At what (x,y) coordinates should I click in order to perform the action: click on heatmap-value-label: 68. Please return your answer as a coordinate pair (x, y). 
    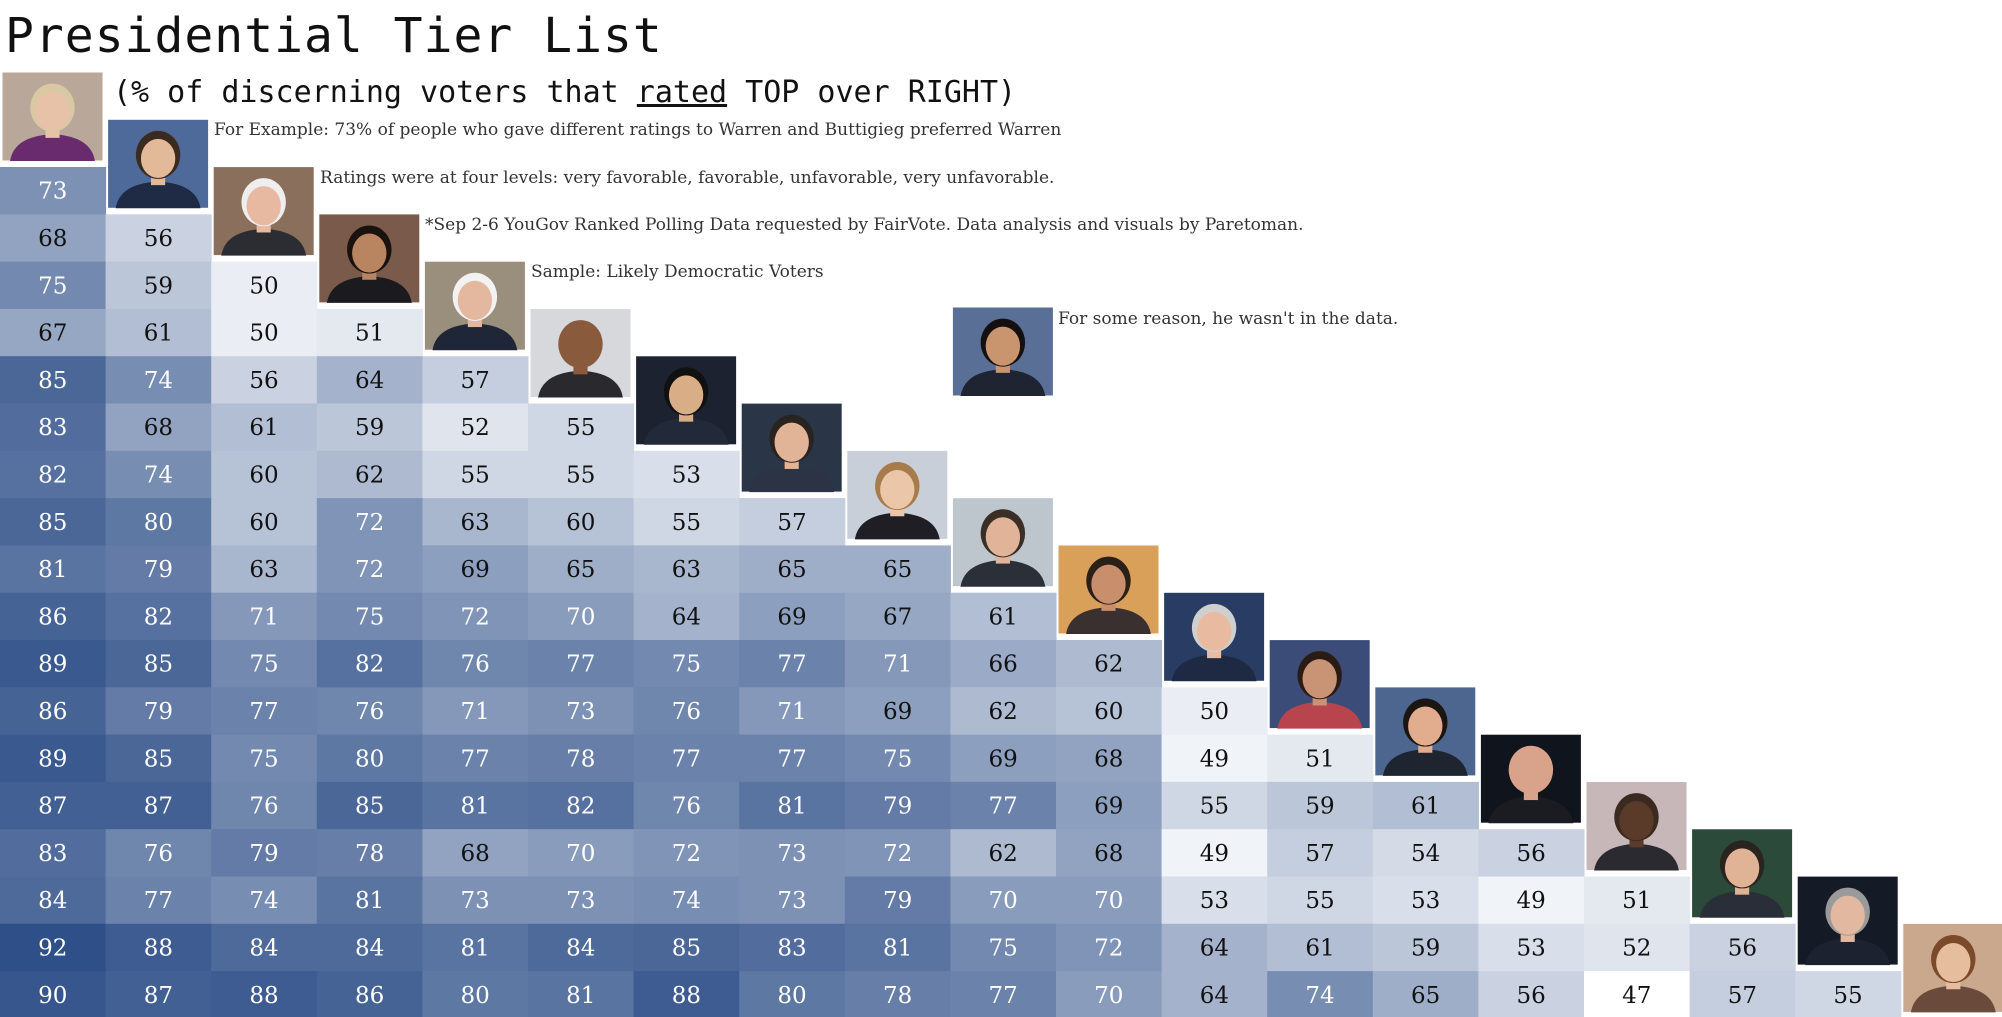
    Looking at the image, I should click on (1108, 854).